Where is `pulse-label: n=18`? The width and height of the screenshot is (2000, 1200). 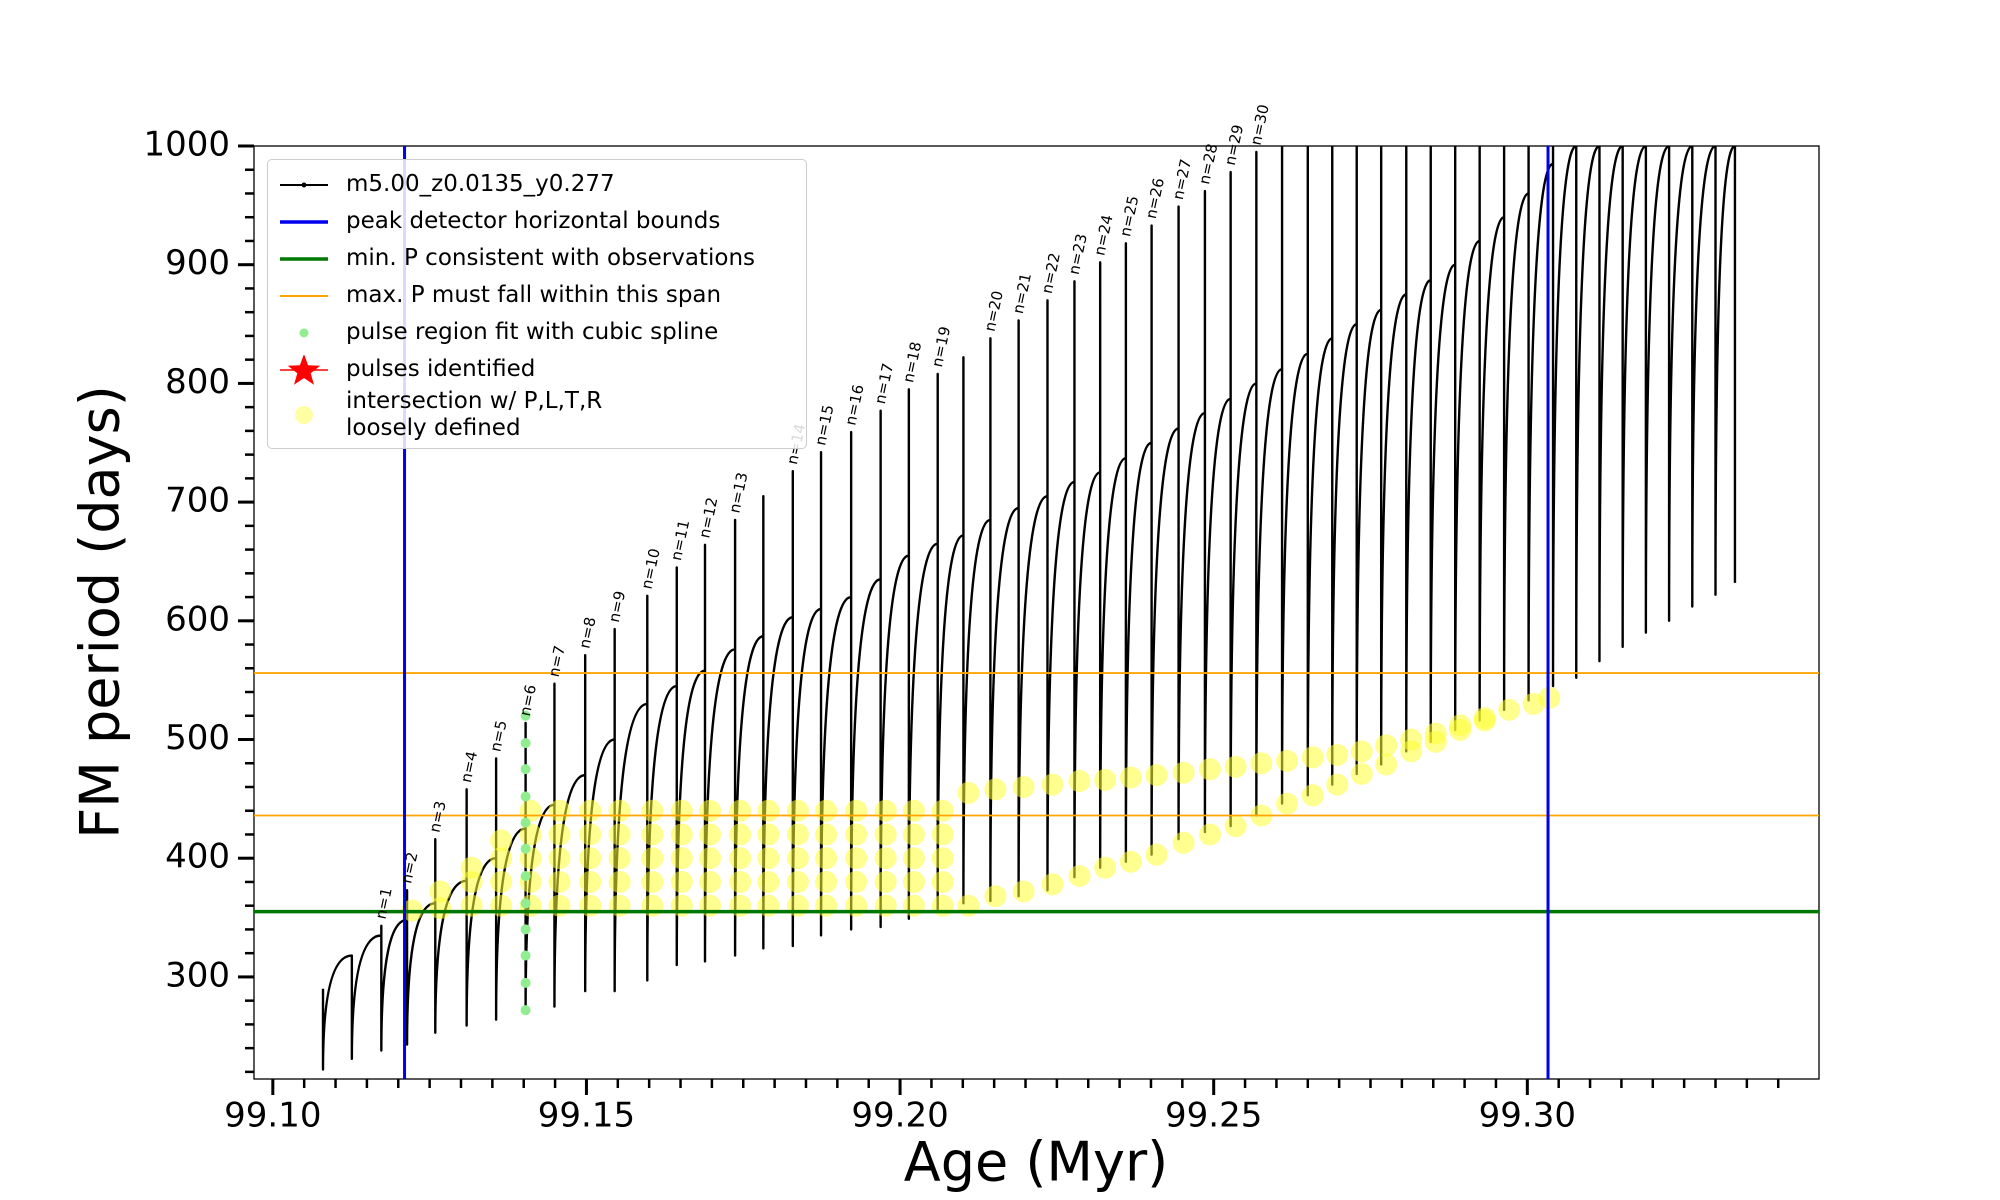
pulse-label: n=18 is located at coordinates (912, 362).